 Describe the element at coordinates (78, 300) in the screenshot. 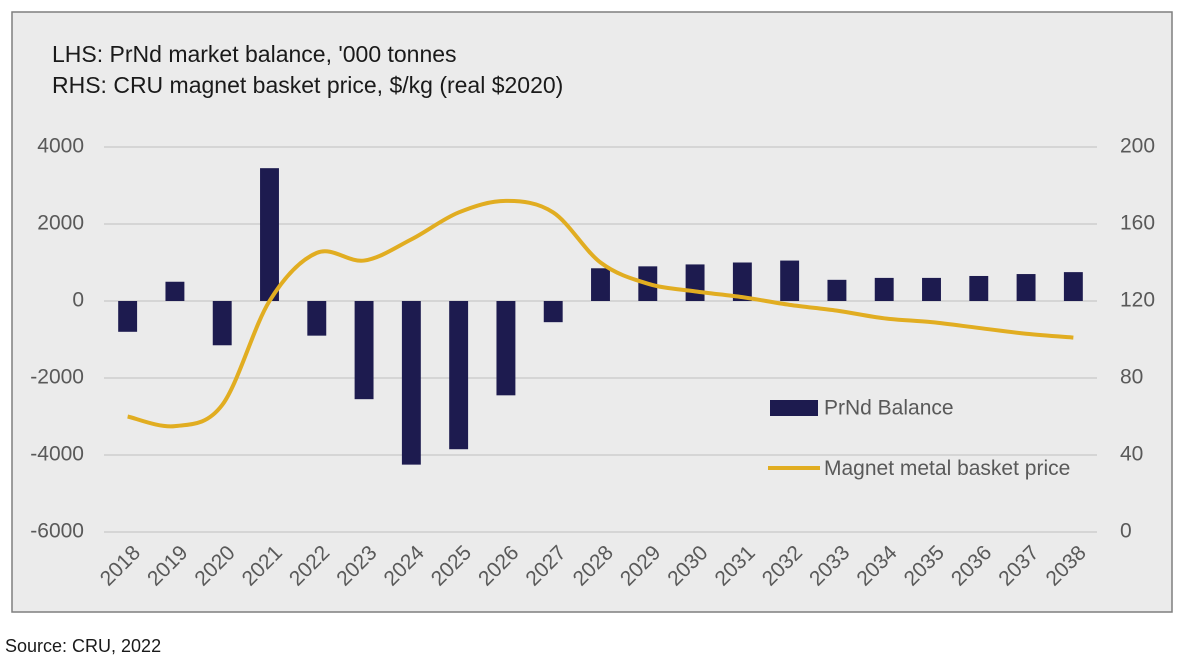

I see `y-tick-label: 0` at that location.